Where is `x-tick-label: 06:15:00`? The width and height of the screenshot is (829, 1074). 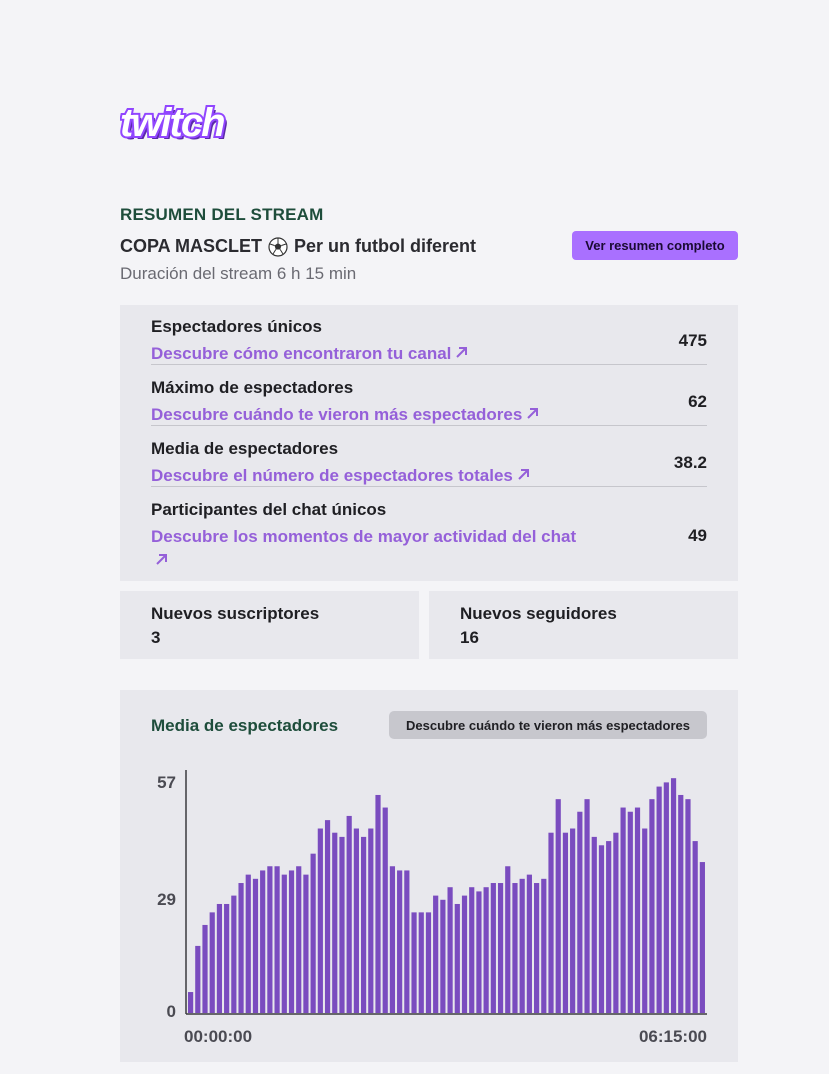
x-tick-label: 06:15:00 is located at coordinates (673, 1036).